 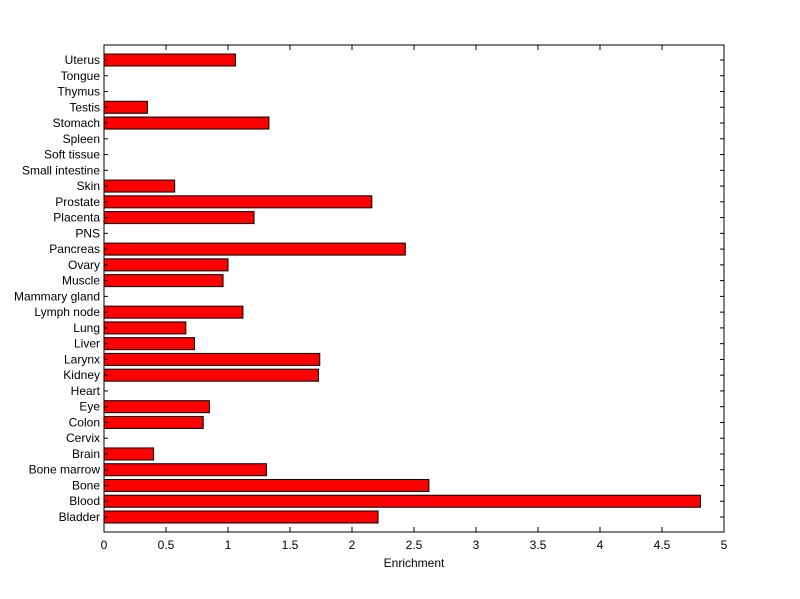 I want to click on y-tick-label: Soft tissue, so click(x=72, y=155).